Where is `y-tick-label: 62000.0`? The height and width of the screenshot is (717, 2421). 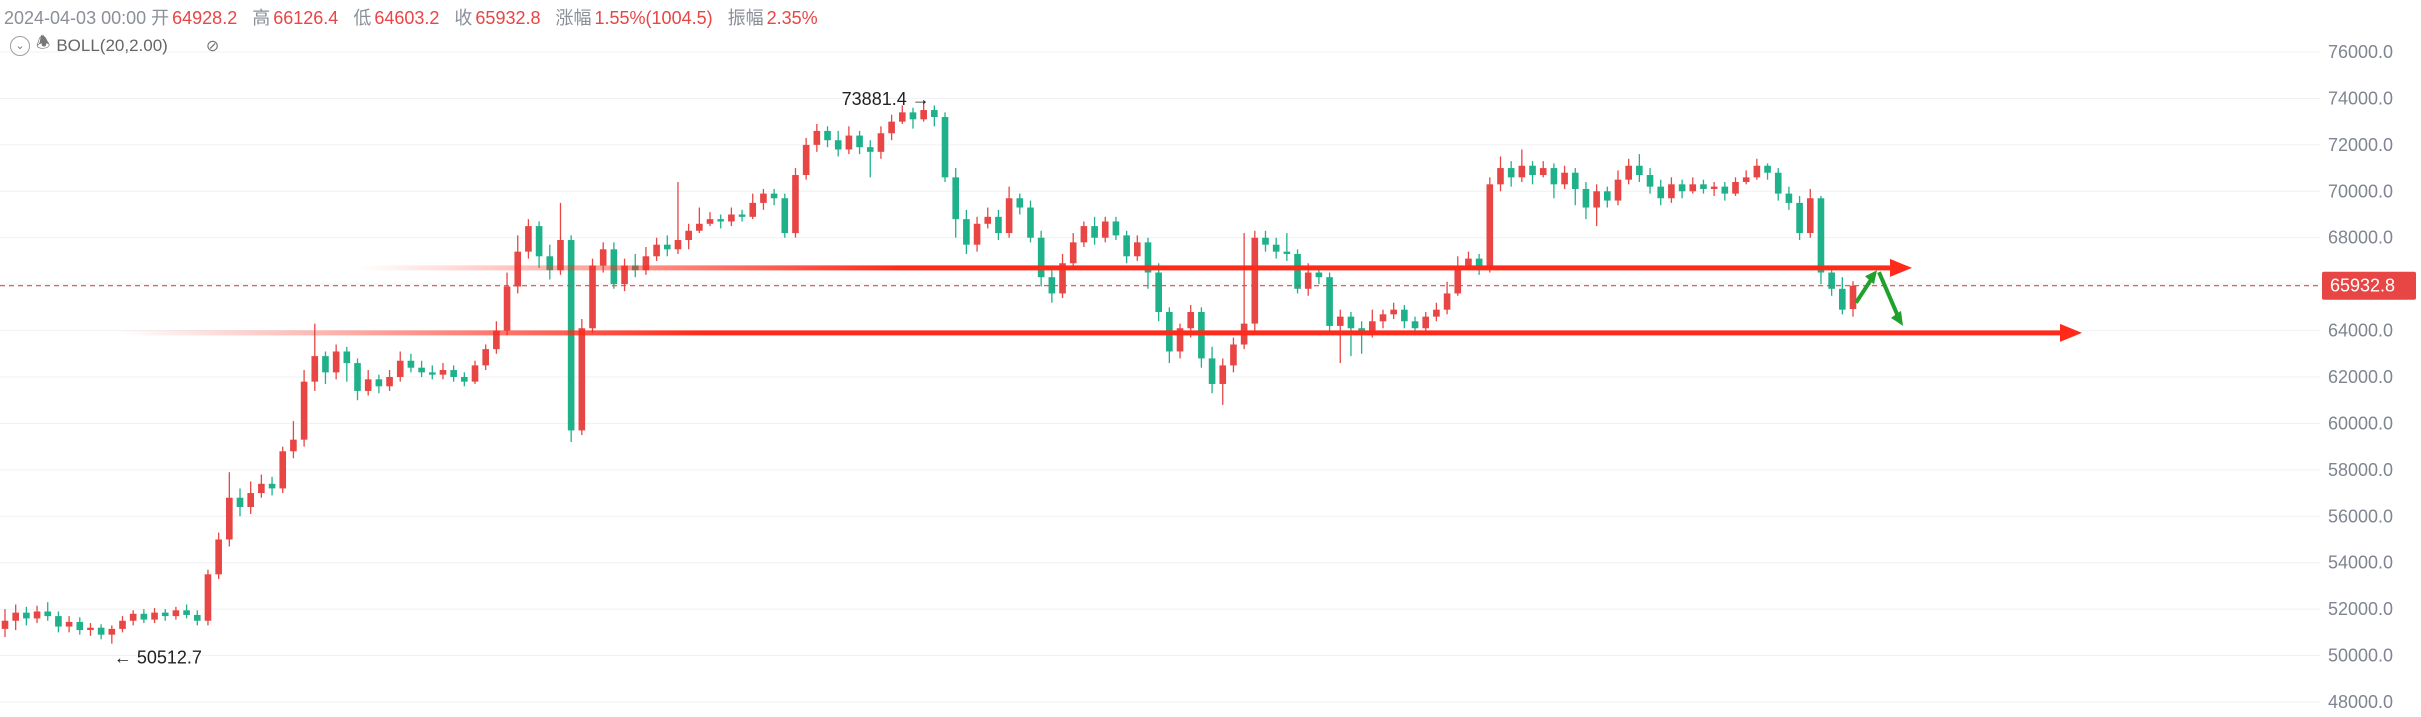
y-tick-label: 62000.0 is located at coordinates (2360, 377).